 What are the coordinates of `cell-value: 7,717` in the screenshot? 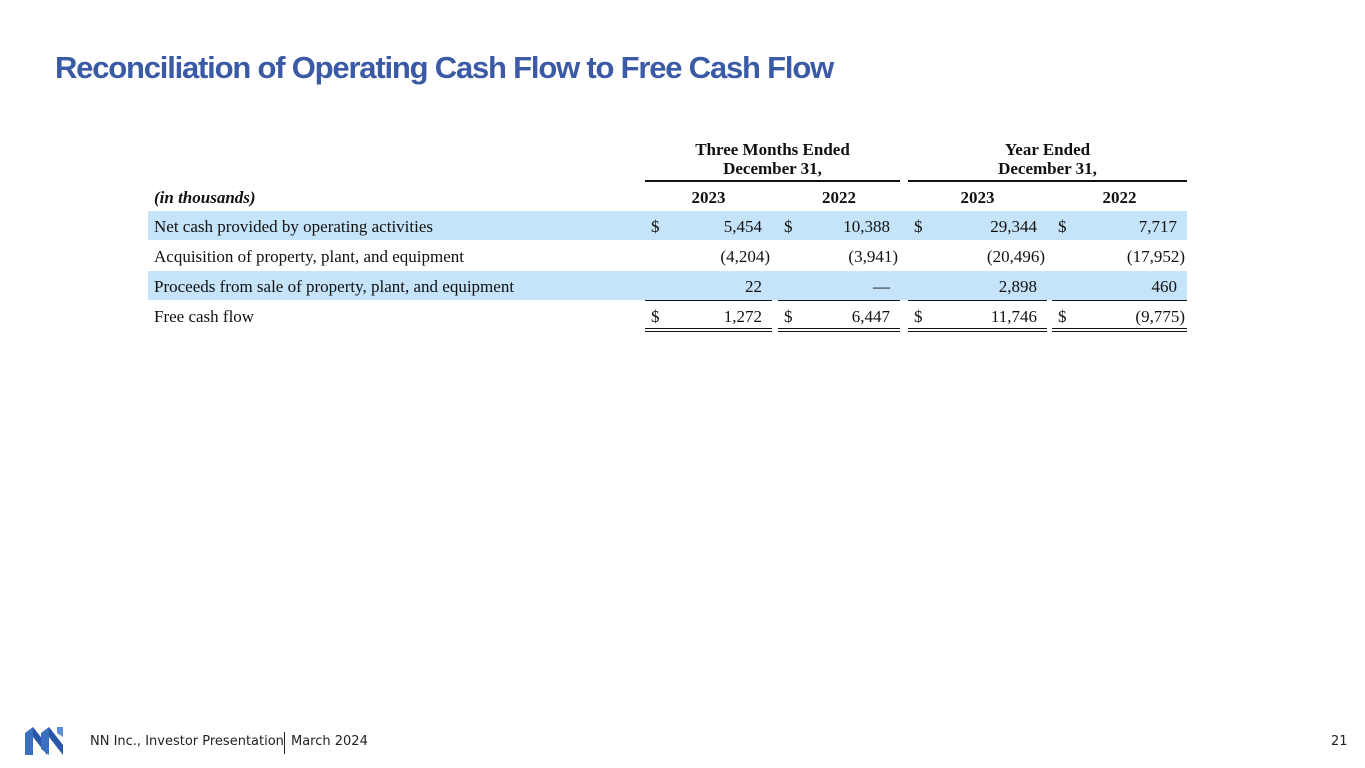 It's located at (1157, 226).